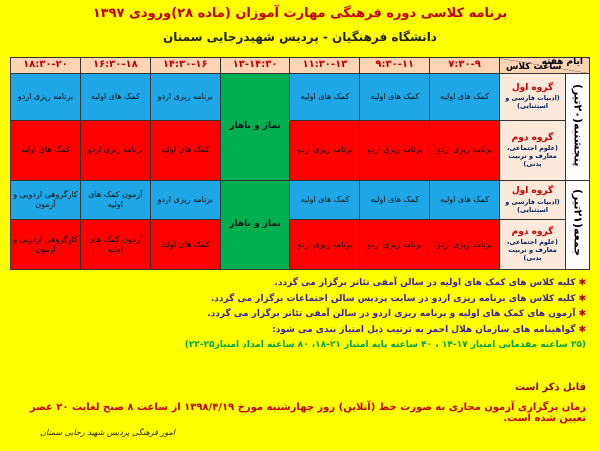 This screenshot has width=600, height=451. Describe the element at coordinates (464, 65) in the screenshot. I see `time-header: ۷:۳۰-۹` at that location.